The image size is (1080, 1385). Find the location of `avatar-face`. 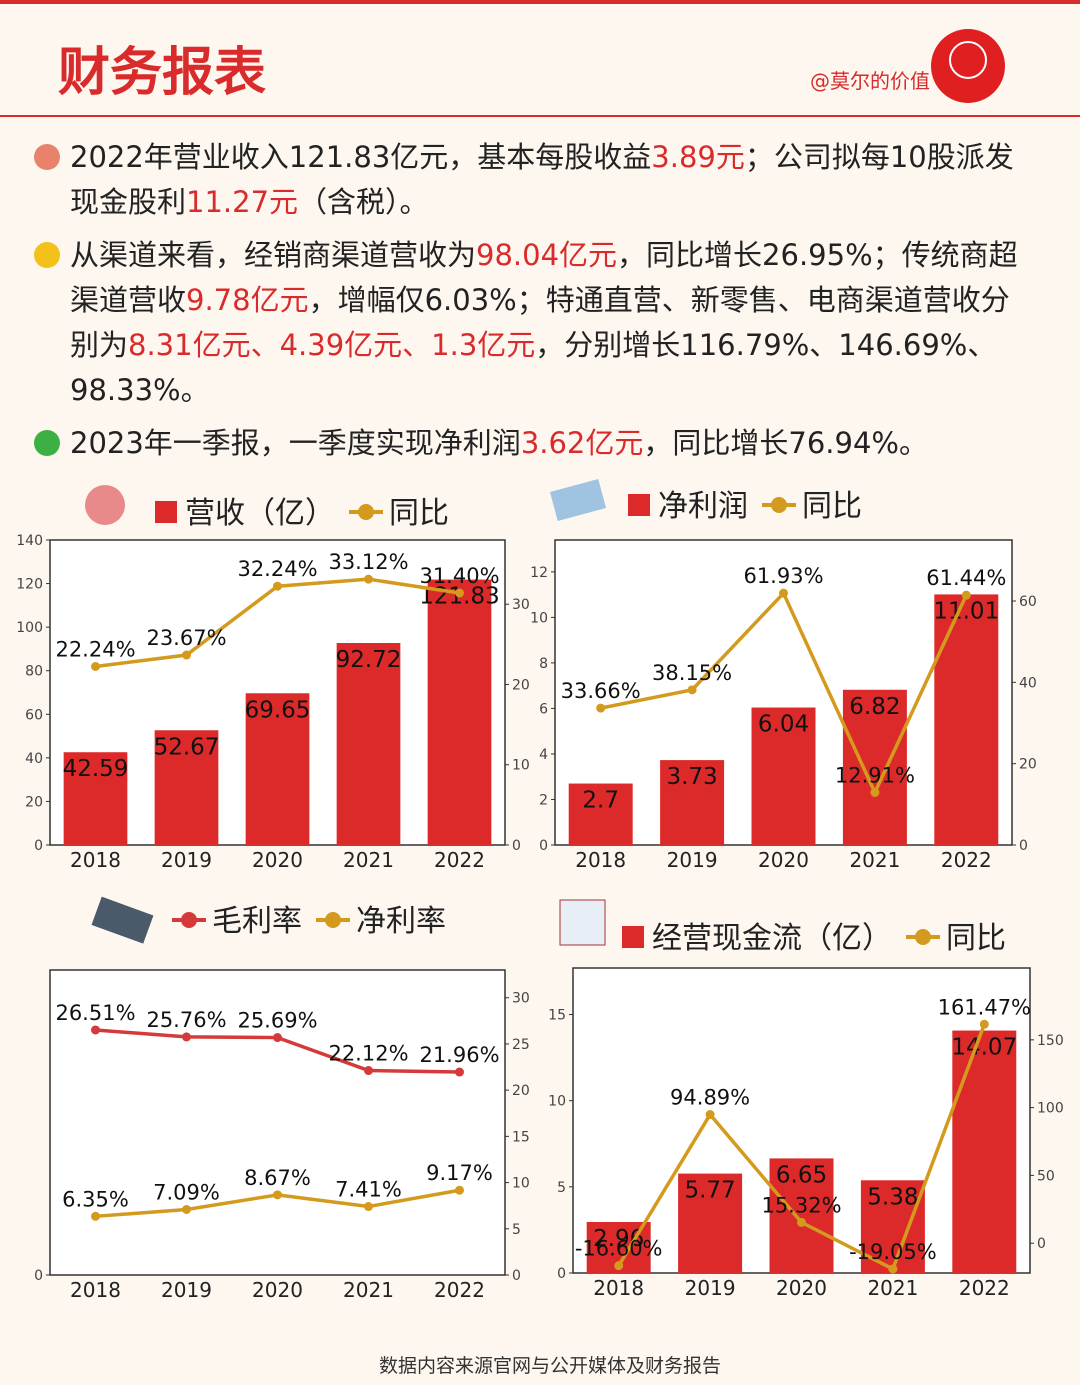

avatar-face is located at coordinates (968, 60).